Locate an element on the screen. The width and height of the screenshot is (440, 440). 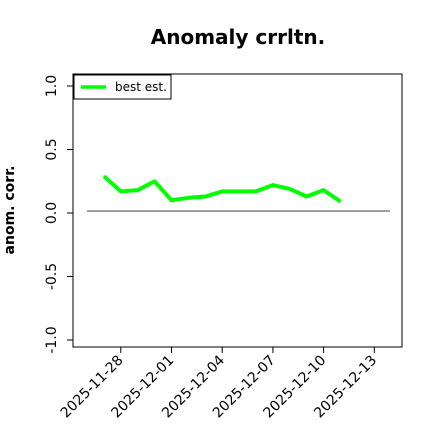
series-layer is located at coordinates (222, 189).